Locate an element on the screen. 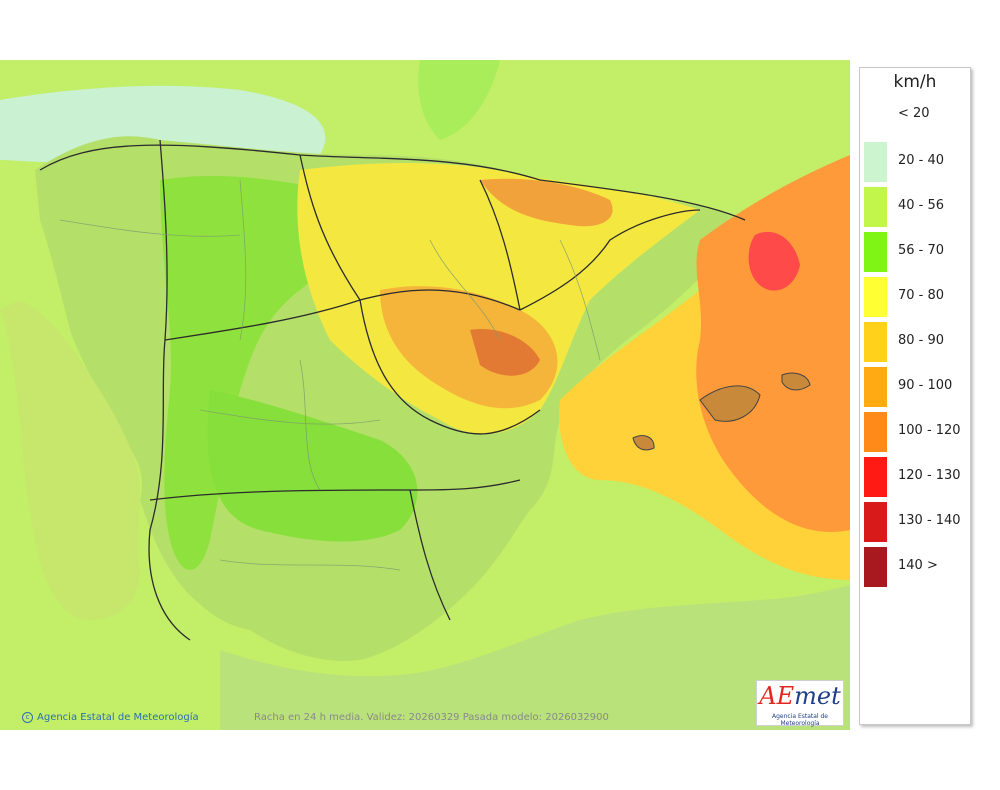  yellow-zone-ebro is located at coordinates (498, 298).